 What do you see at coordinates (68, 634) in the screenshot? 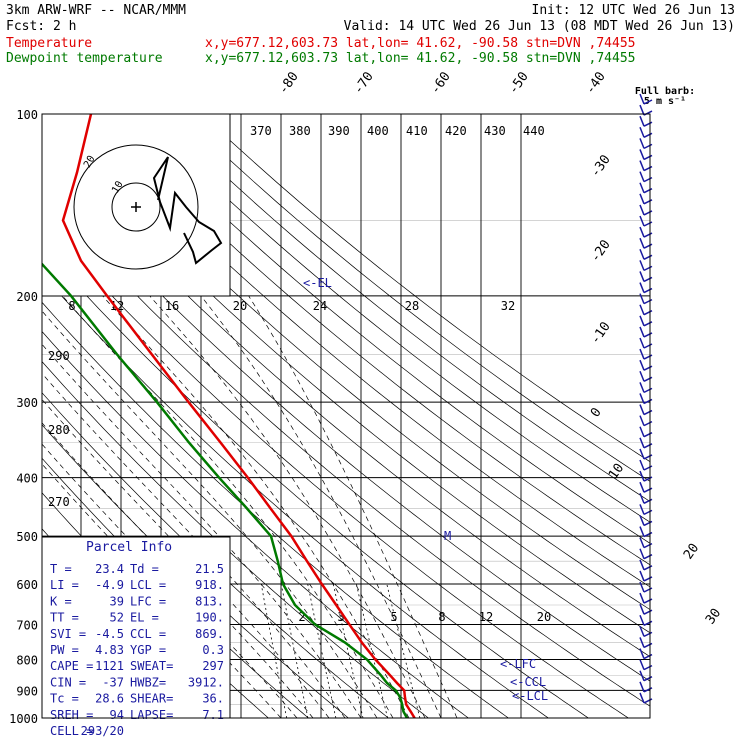
I see `parcel-label: SVI =` at bounding box center [68, 634].